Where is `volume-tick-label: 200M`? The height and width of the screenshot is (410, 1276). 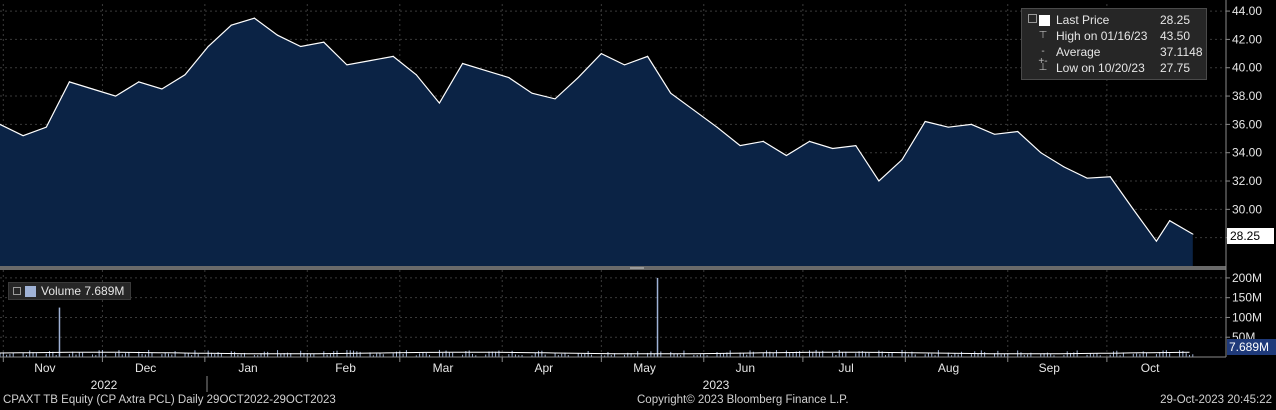
volume-tick-label: 200M is located at coordinates (1247, 278).